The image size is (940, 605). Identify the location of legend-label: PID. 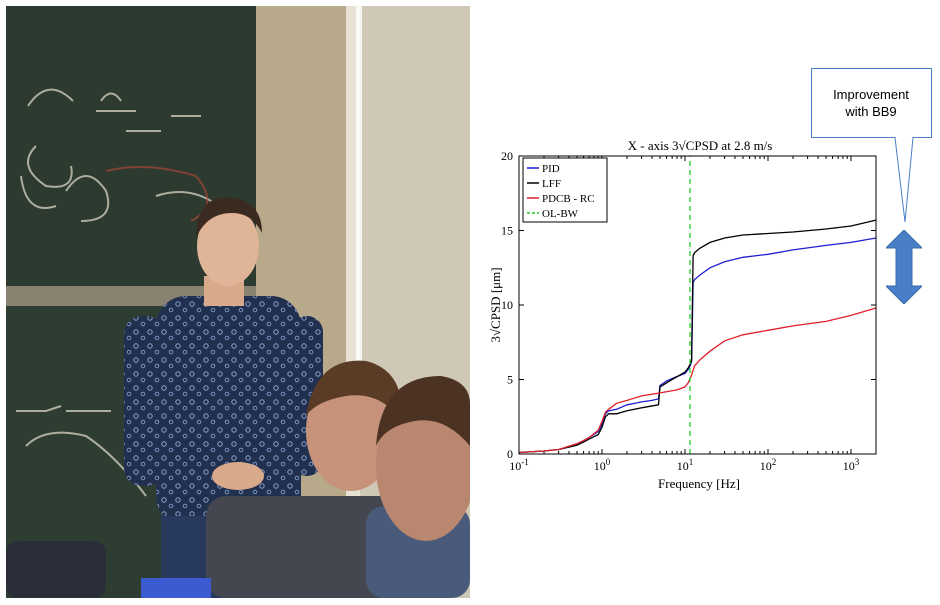
(551, 169).